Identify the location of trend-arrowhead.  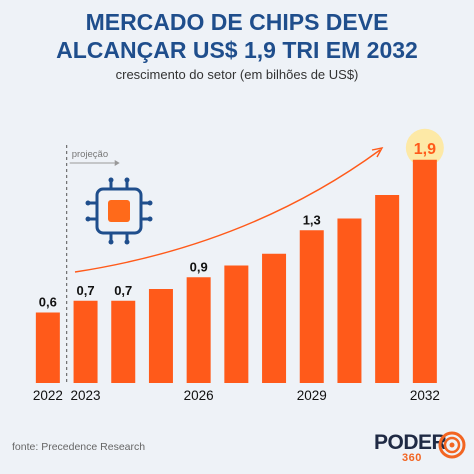
(377, 152).